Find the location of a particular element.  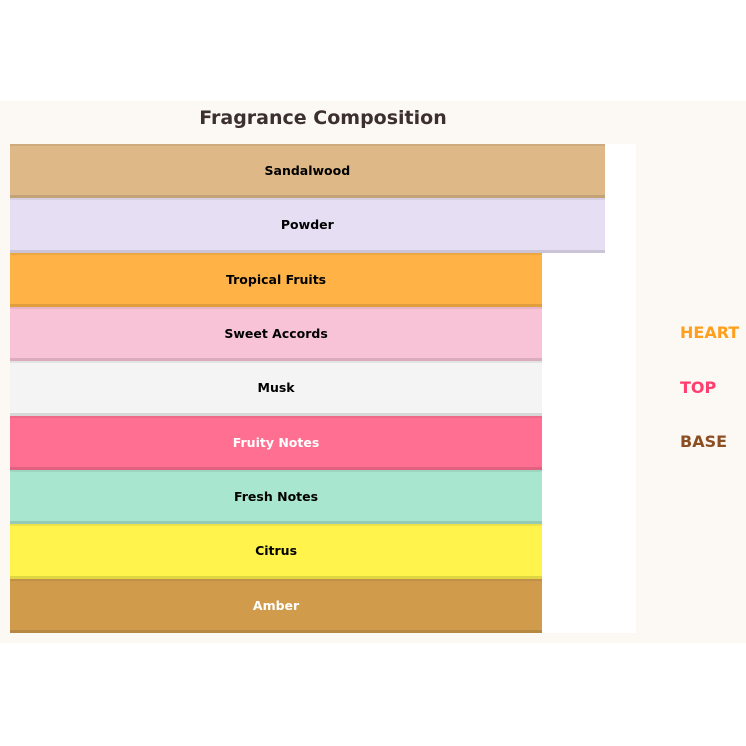

bar-musk: Musk is located at coordinates (276, 388).